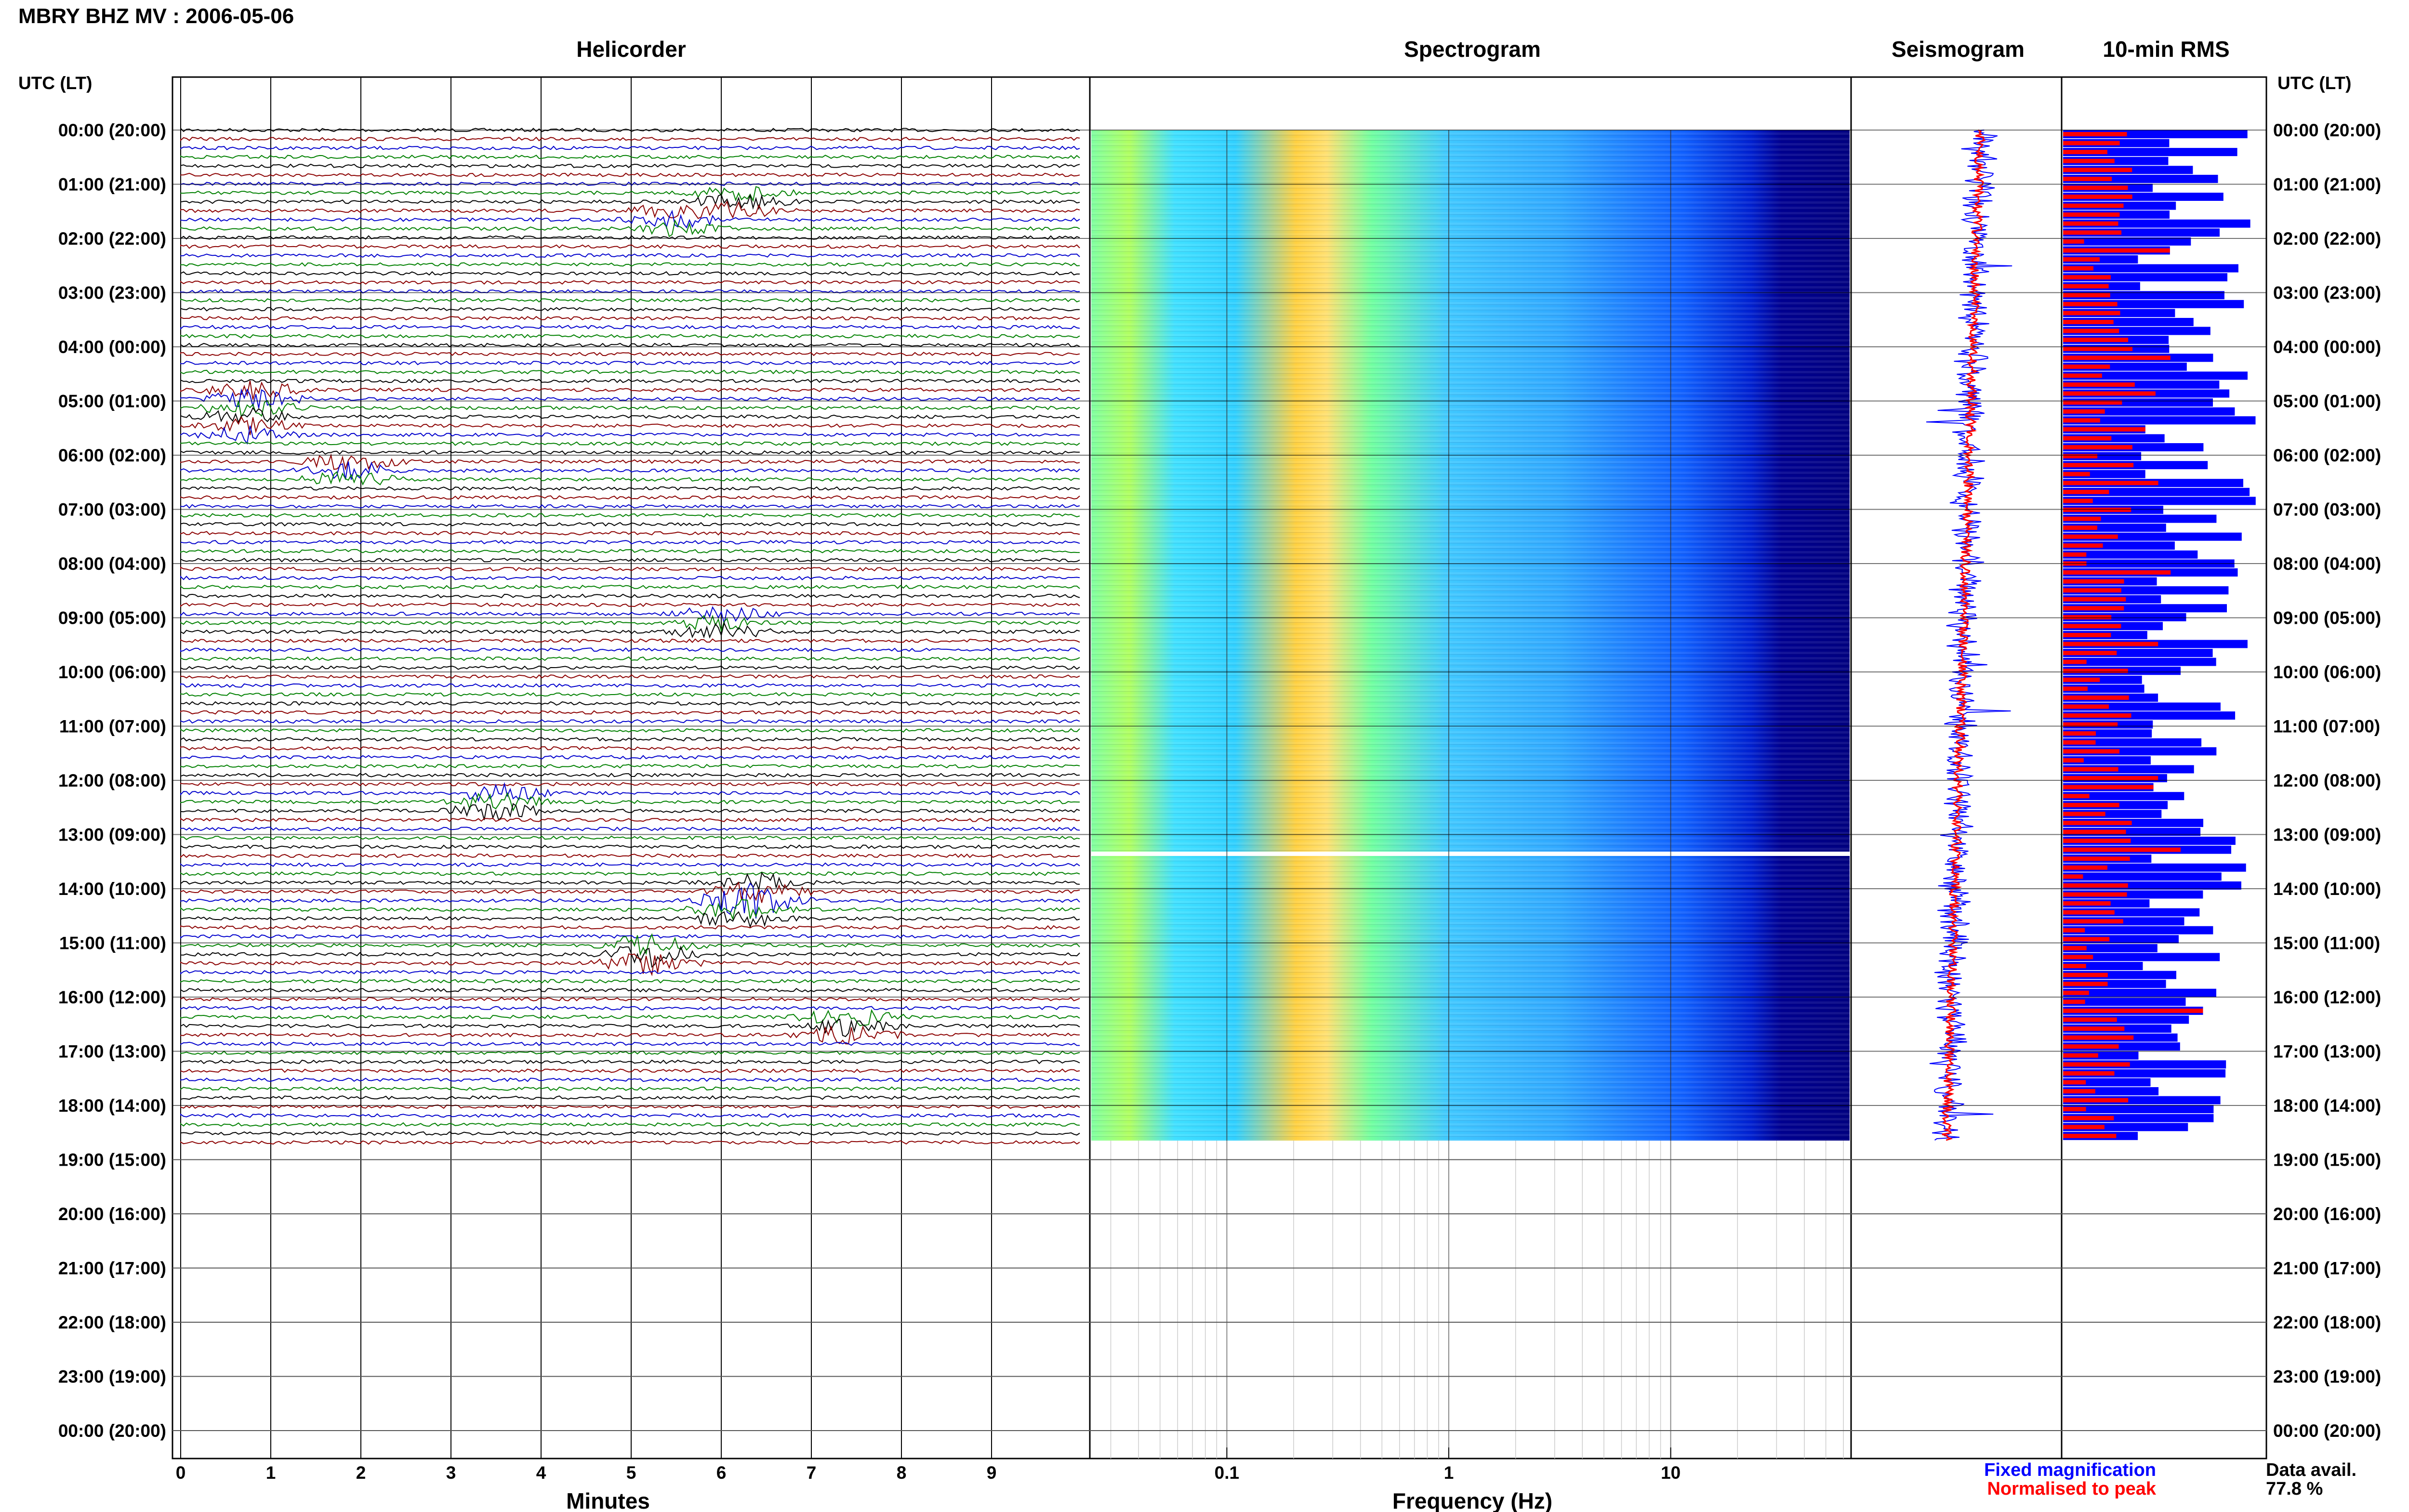 The image size is (2409, 1512). What do you see at coordinates (541, 1473) in the screenshot?
I see `helicorder-xtick-label: 4` at bounding box center [541, 1473].